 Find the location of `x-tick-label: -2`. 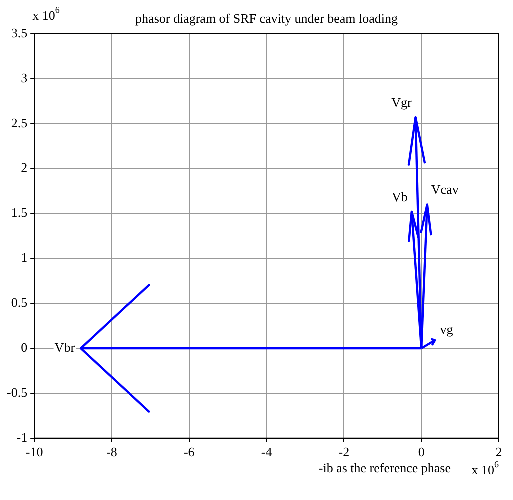

x-tick-label: -2 is located at coordinates (344, 452).